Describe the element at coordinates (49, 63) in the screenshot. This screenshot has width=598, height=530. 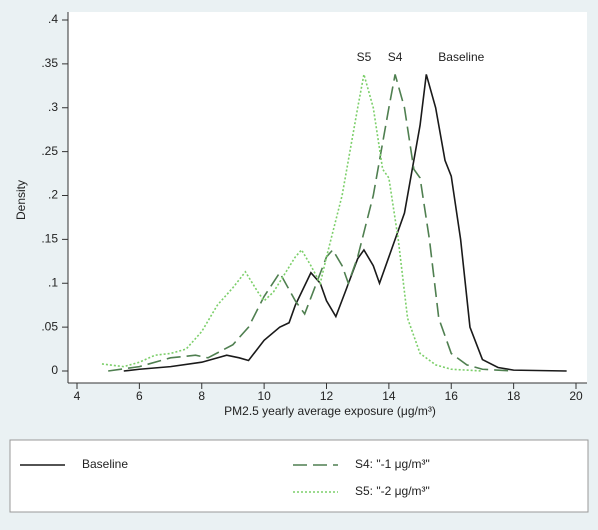
I see `y-tick-label: .35` at that location.